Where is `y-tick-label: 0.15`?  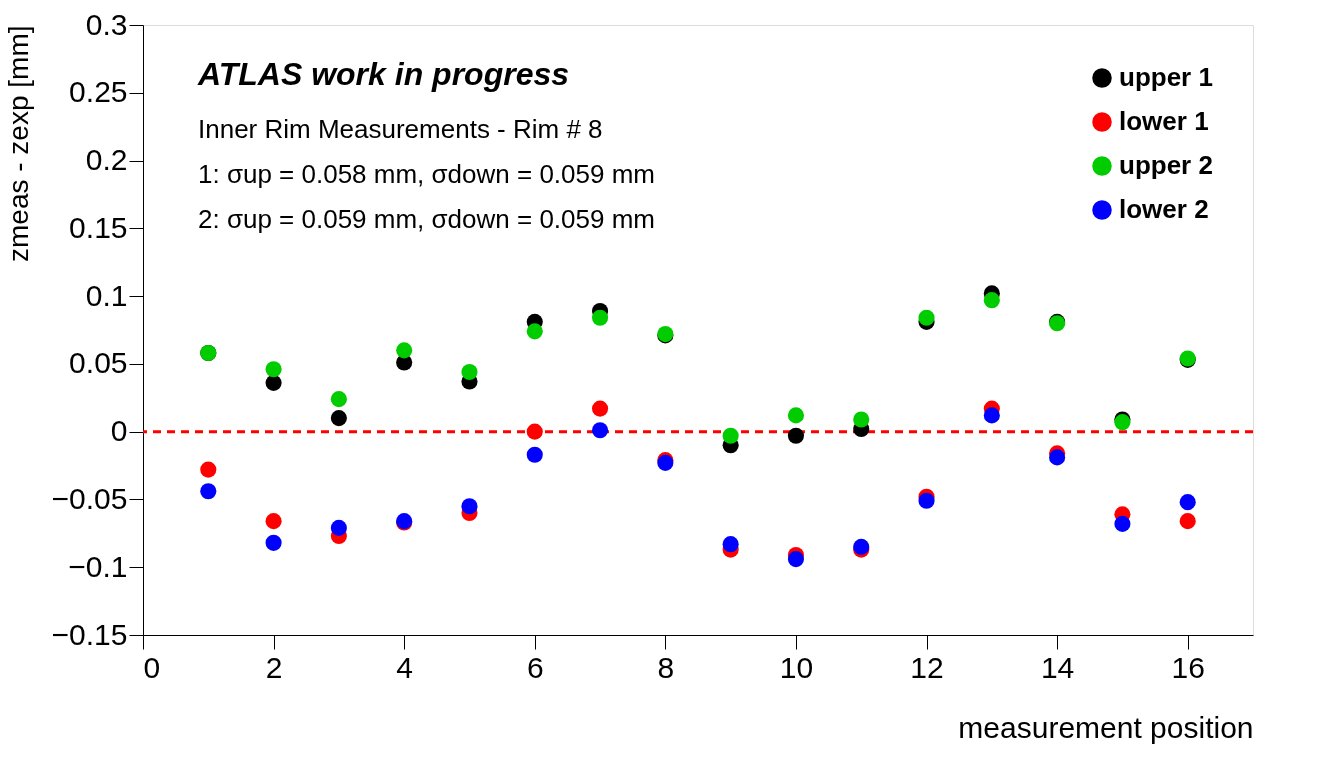
y-tick-label: 0.15 is located at coordinates (98, 227).